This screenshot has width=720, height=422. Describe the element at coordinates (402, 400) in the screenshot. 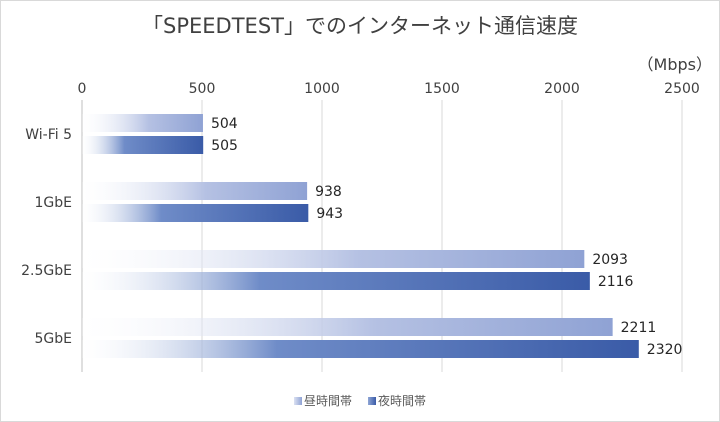

I see `legend-label: 夜時間帯` at that location.